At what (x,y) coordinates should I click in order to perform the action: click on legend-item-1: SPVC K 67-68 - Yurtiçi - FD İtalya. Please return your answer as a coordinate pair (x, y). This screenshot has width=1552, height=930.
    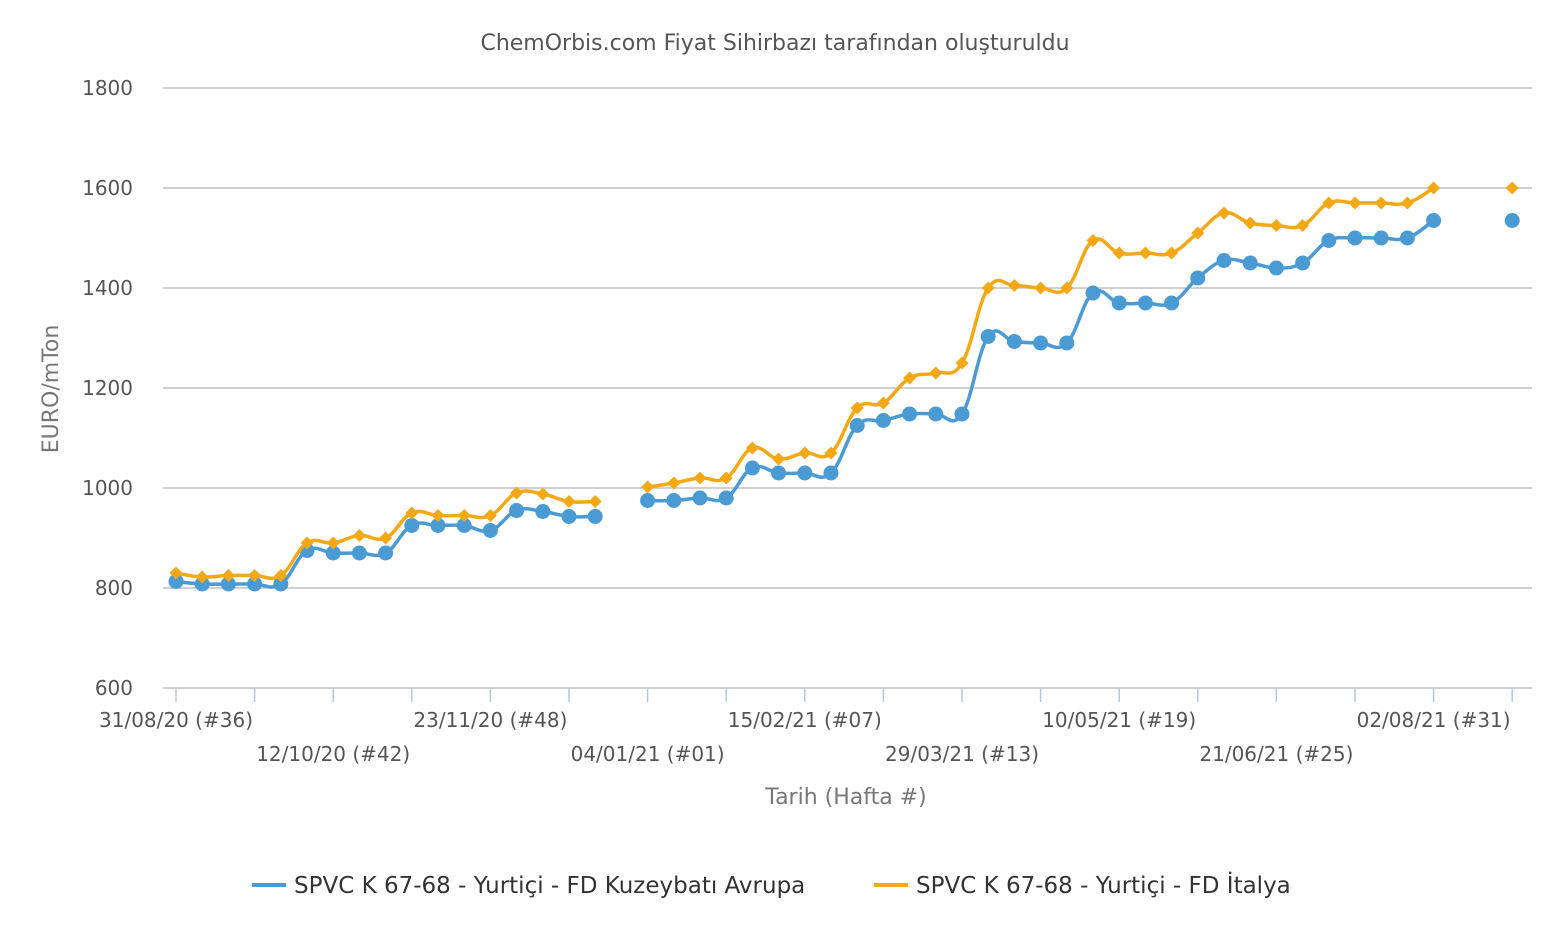
    Looking at the image, I should click on (1082, 885).